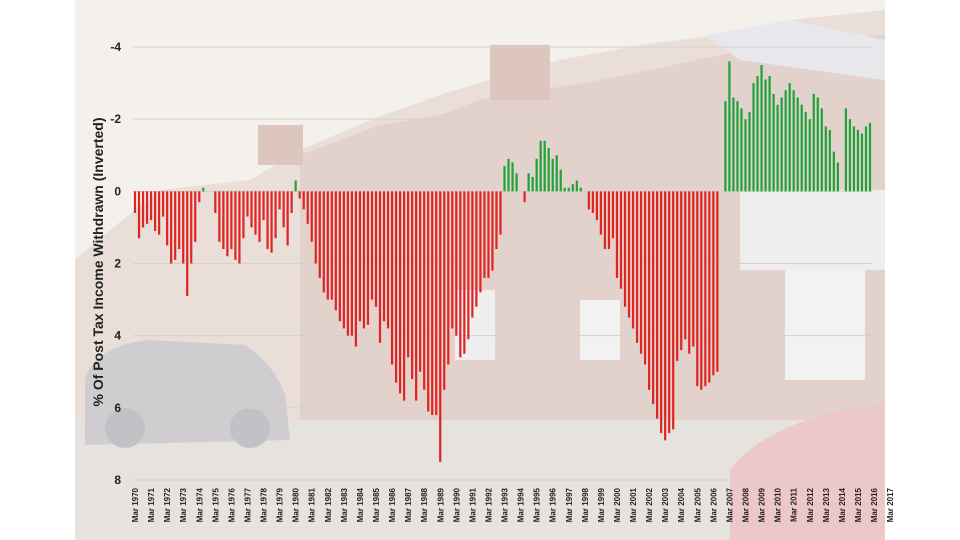  What do you see at coordinates (505, 504) in the screenshot?
I see `x-tick-label: Mar 1993` at bounding box center [505, 504].